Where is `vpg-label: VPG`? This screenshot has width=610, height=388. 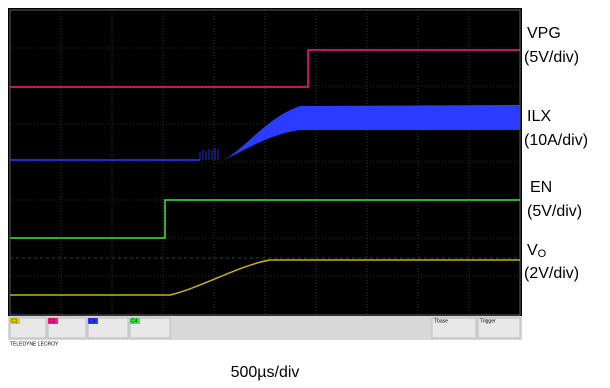 vpg-label: VPG is located at coordinates (544, 33).